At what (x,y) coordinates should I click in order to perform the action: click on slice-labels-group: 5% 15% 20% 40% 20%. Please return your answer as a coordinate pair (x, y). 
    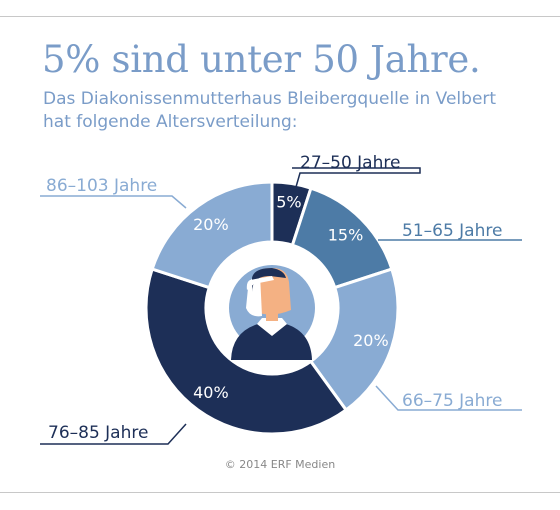
    Looking at the image, I should click on (291, 297).